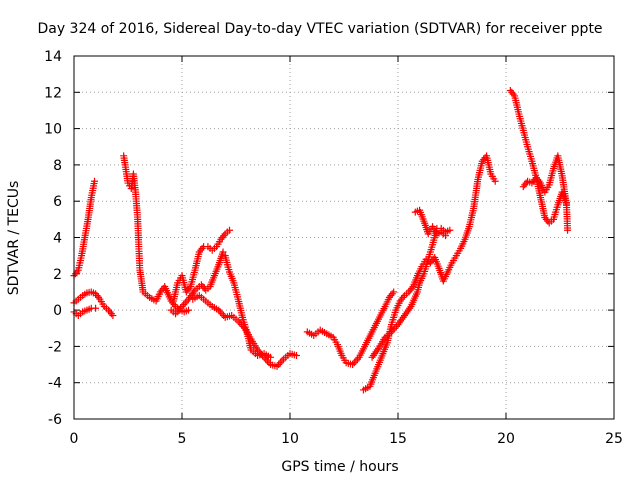  What do you see at coordinates (57, 275) in the screenshot?
I see `y-tick-label: 2` at bounding box center [57, 275].